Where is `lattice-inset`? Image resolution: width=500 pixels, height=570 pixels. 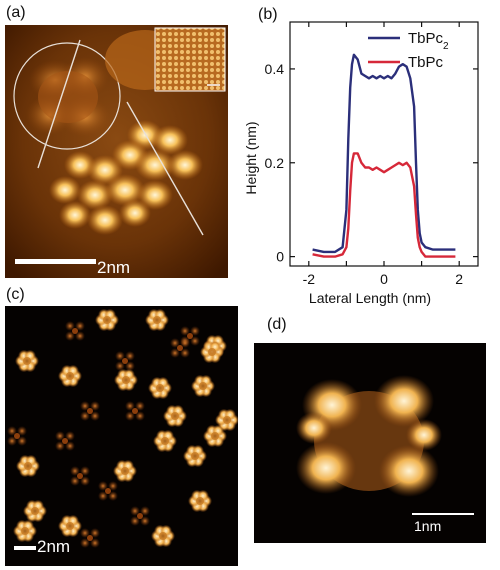
lattice-inset is located at coordinates (190, 59).